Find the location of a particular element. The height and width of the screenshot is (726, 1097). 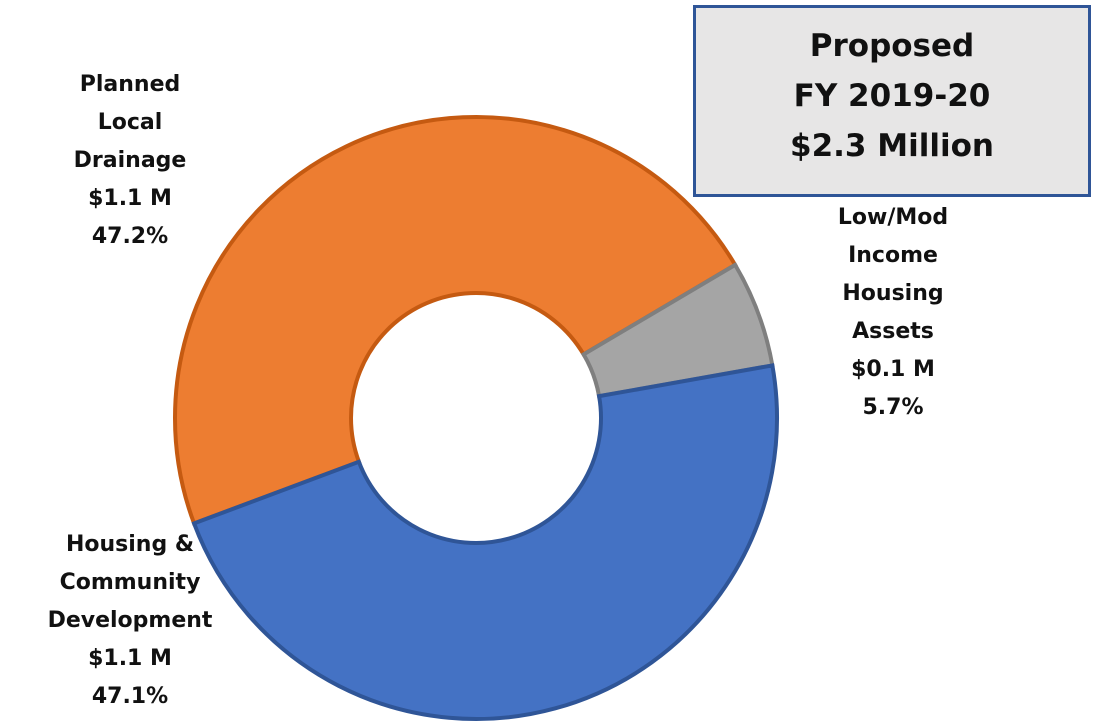

title-line: FY 2019-20 is located at coordinates (892, 96).